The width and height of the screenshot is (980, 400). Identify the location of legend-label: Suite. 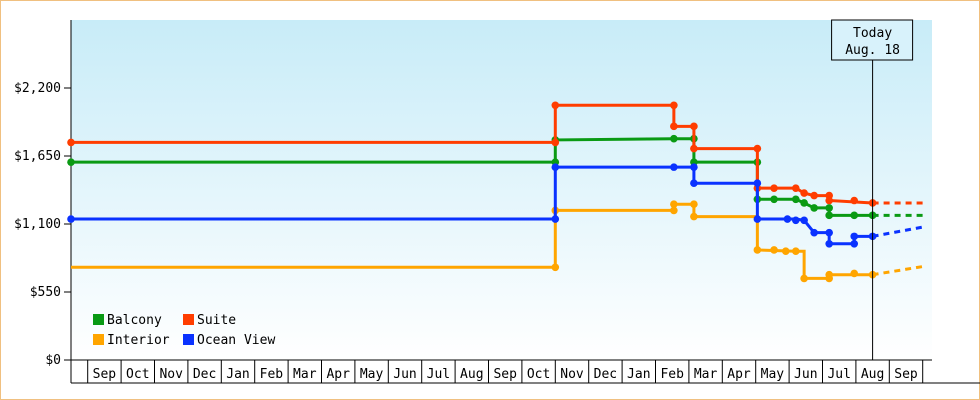
(216, 320).